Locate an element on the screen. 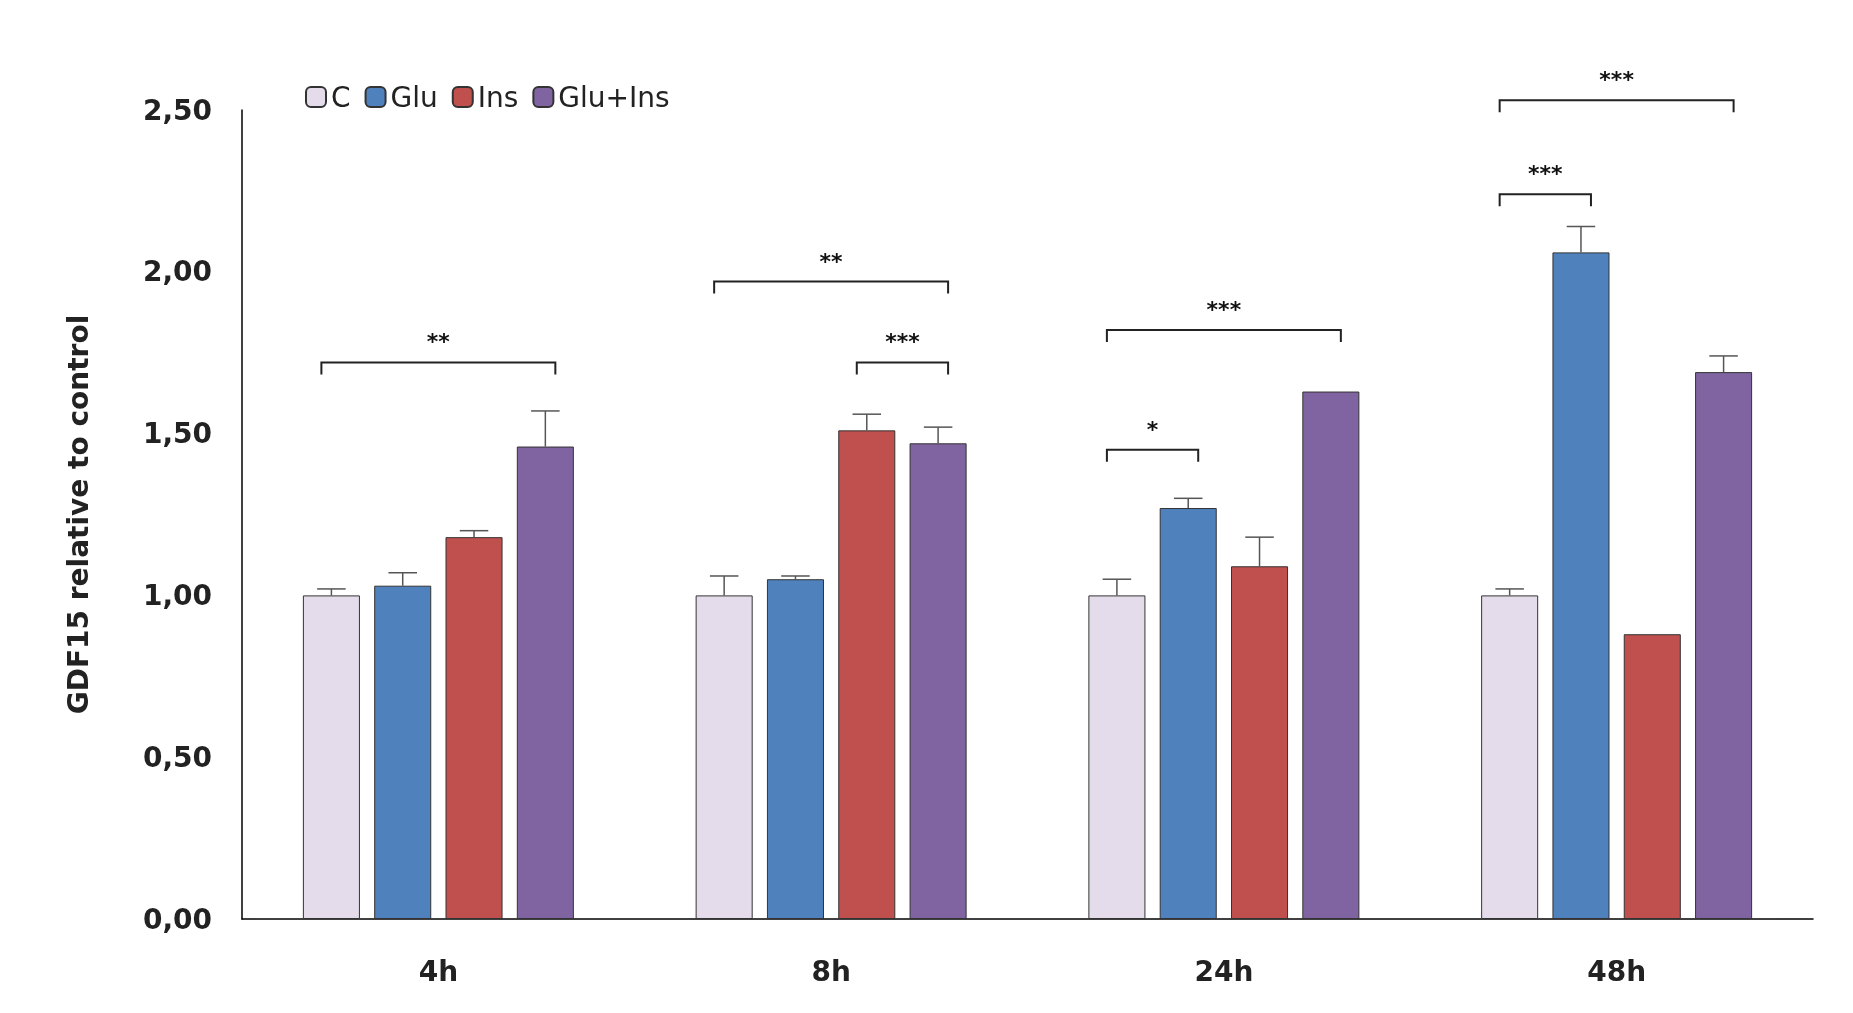  x-tick-label: 4h is located at coordinates (438, 971).